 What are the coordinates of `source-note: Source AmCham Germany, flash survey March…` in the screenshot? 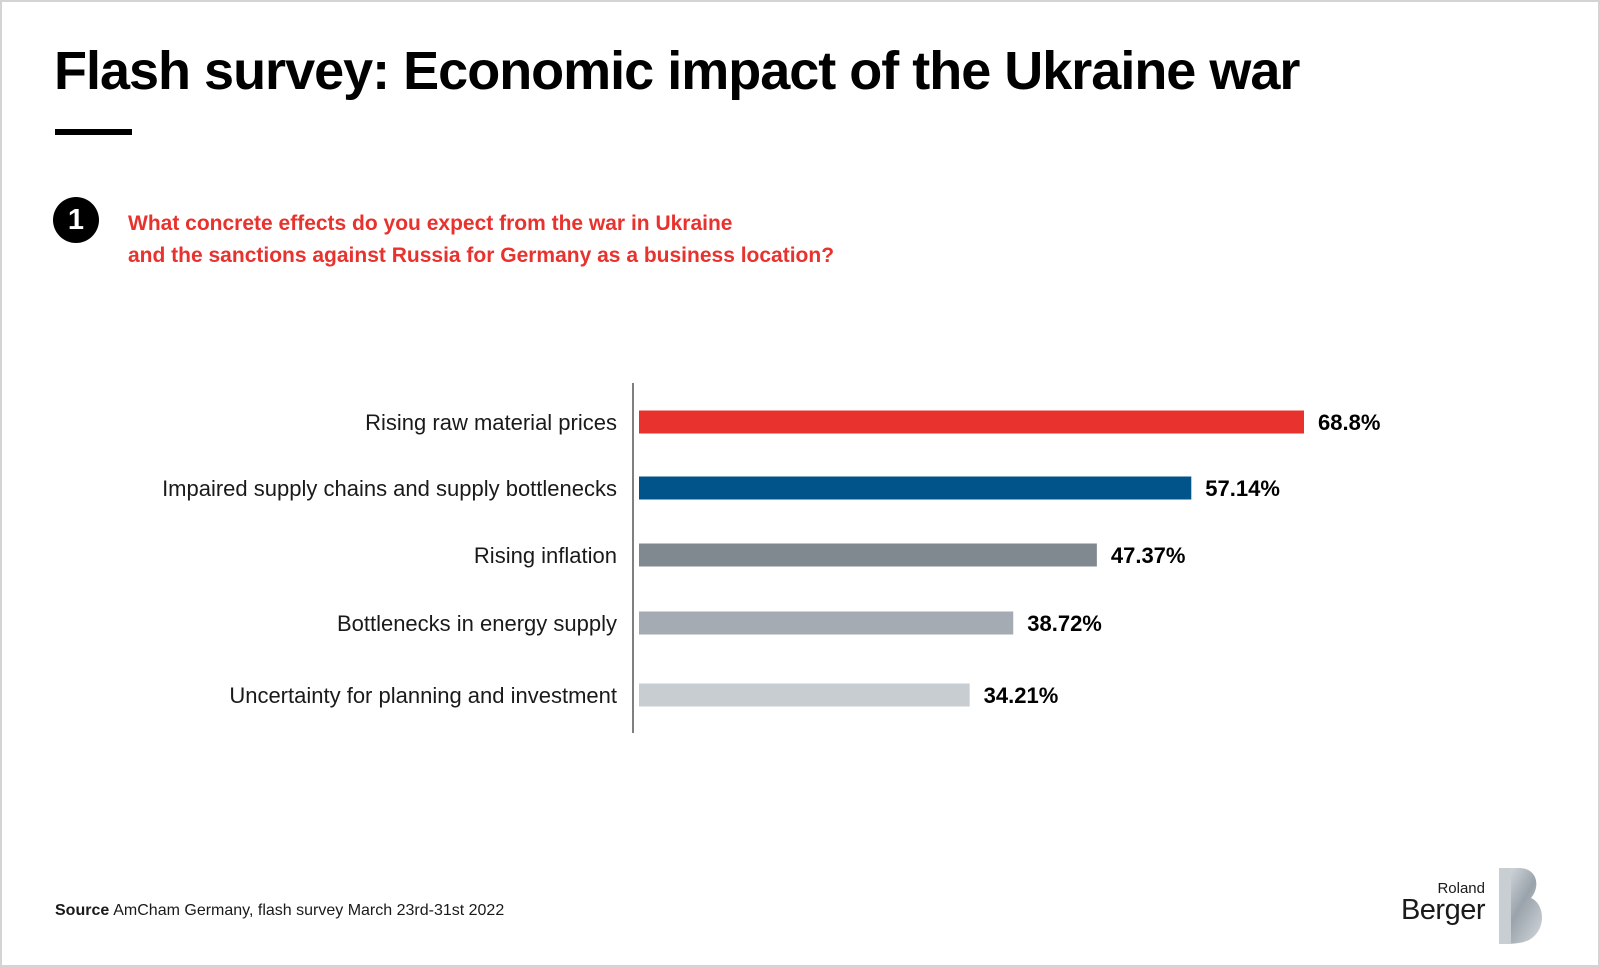 It's located at (279, 911).